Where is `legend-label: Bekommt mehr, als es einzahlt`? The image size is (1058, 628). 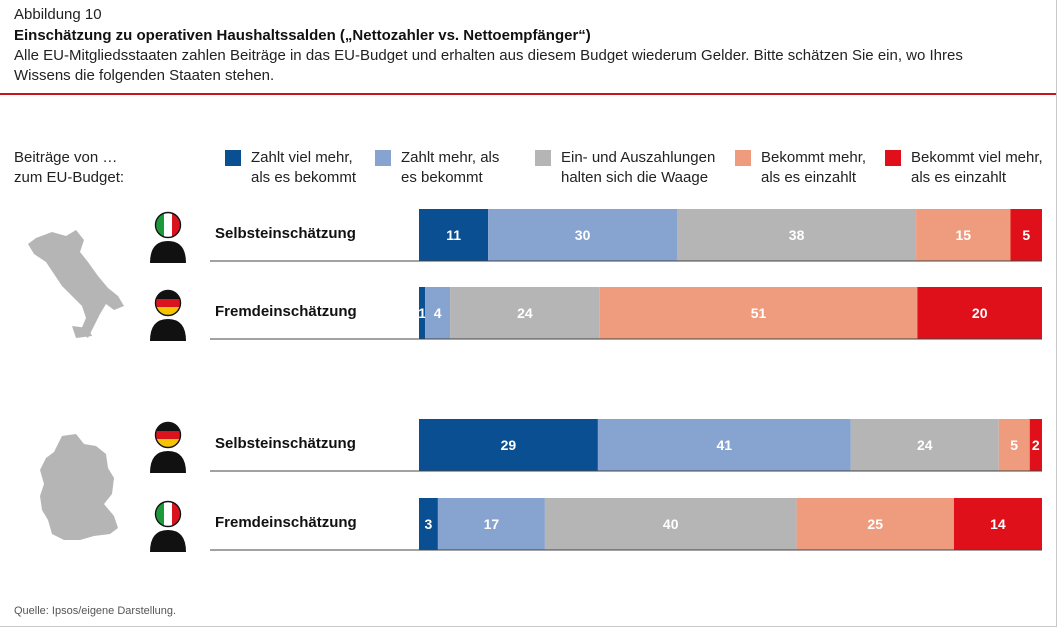 legend-label: Bekommt mehr, als es einzahlt is located at coordinates (814, 167).